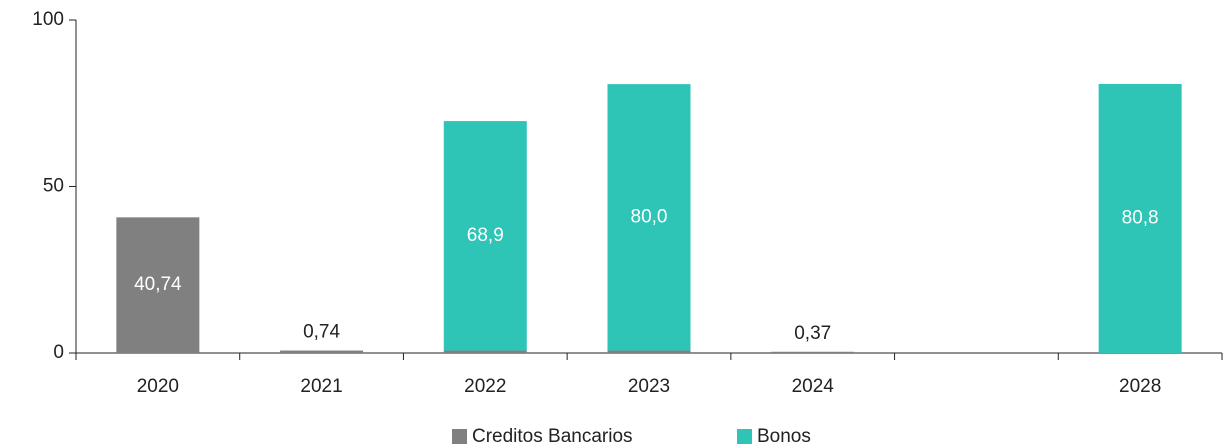  I want to click on data-label: 80,0, so click(649, 216).